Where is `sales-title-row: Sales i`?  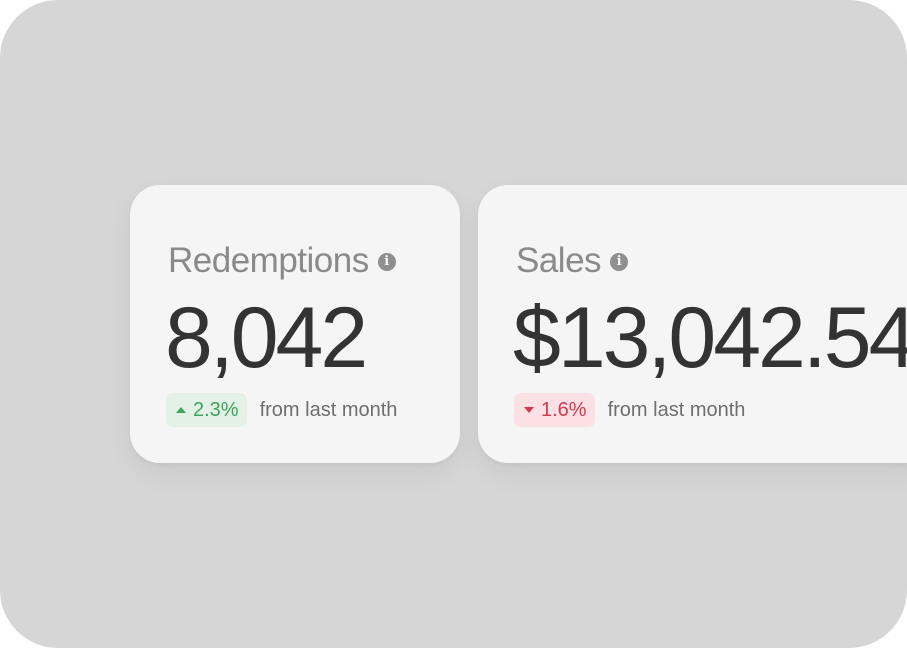 sales-title-row: Sales i is located at coordinates (572, 261).